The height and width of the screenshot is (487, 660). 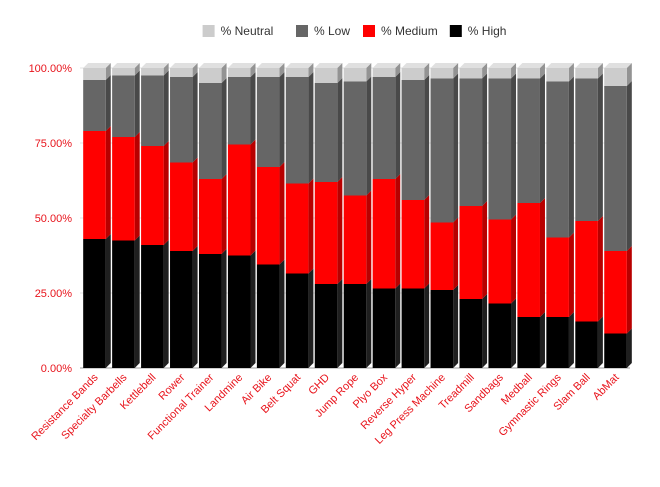 I want to click on y-tick-label: 100.00%, so click(x=51, y=69).